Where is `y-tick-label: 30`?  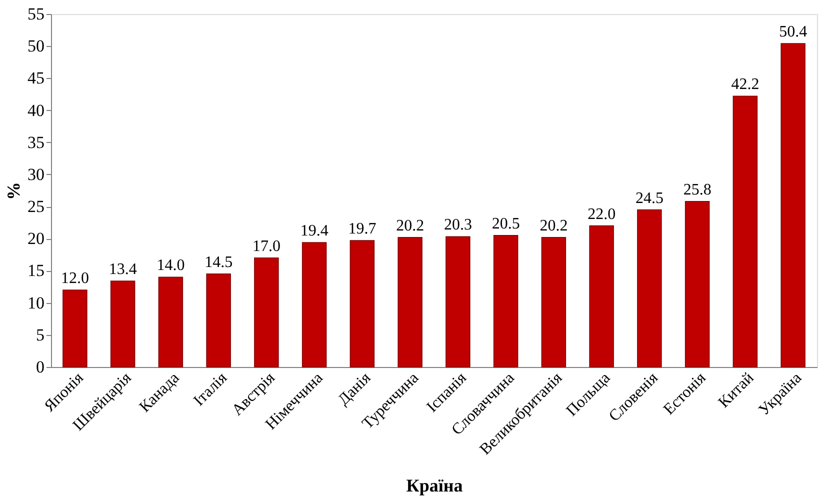 y-tick-label: 30 is located at coordinates (36, 174).